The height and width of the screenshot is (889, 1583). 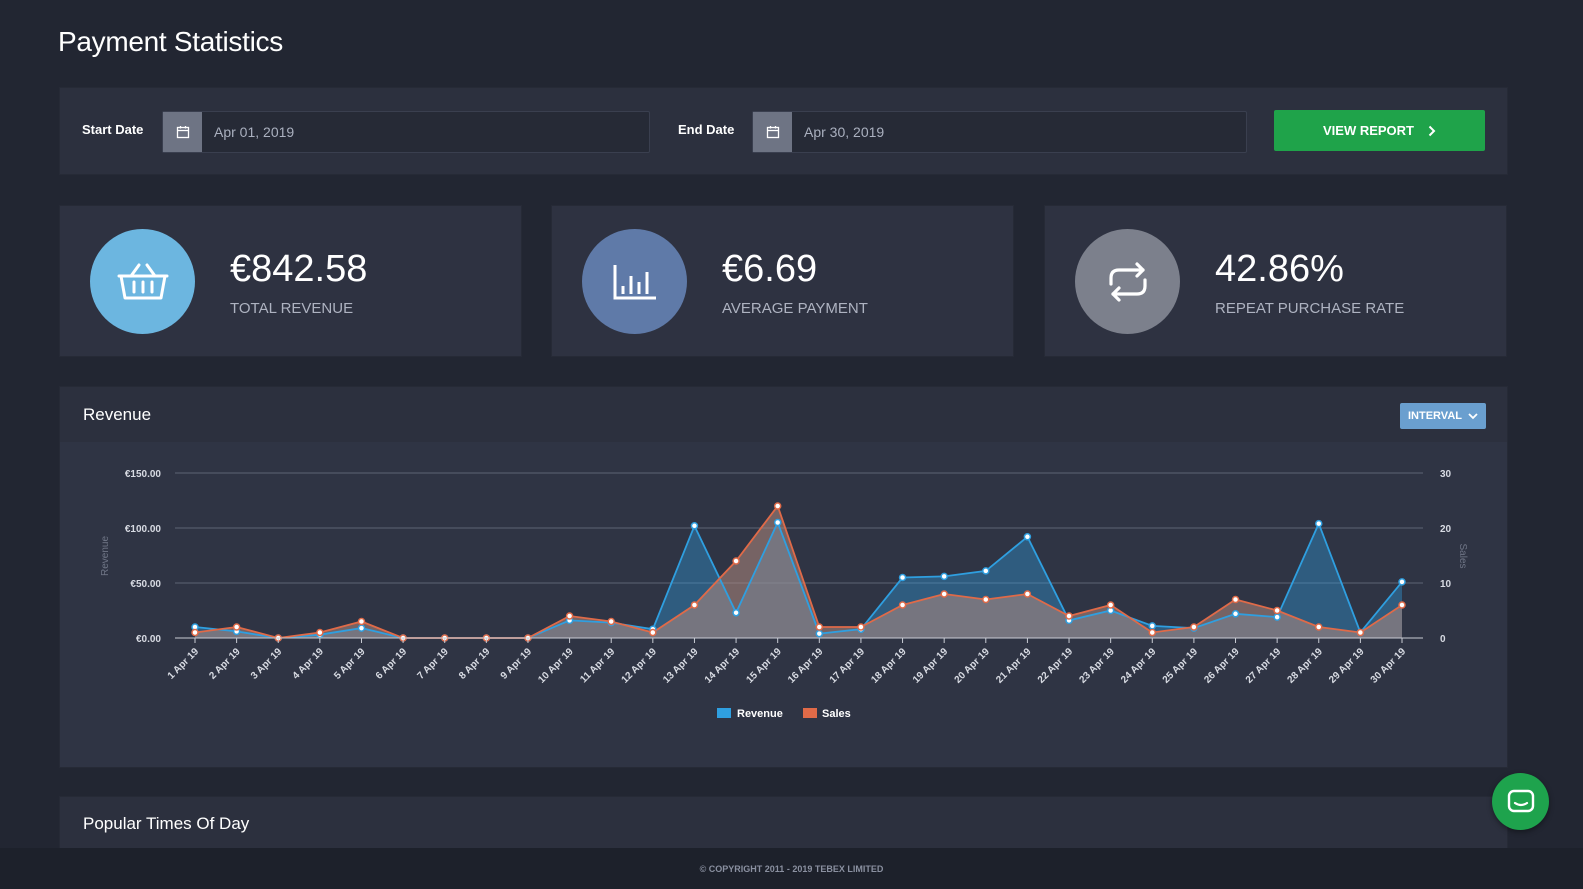 What do you see at coordinates (475, 664) in the screenshot?
I see `x-tick-label: 8 Apr 19` at bounding box center [475, 664].